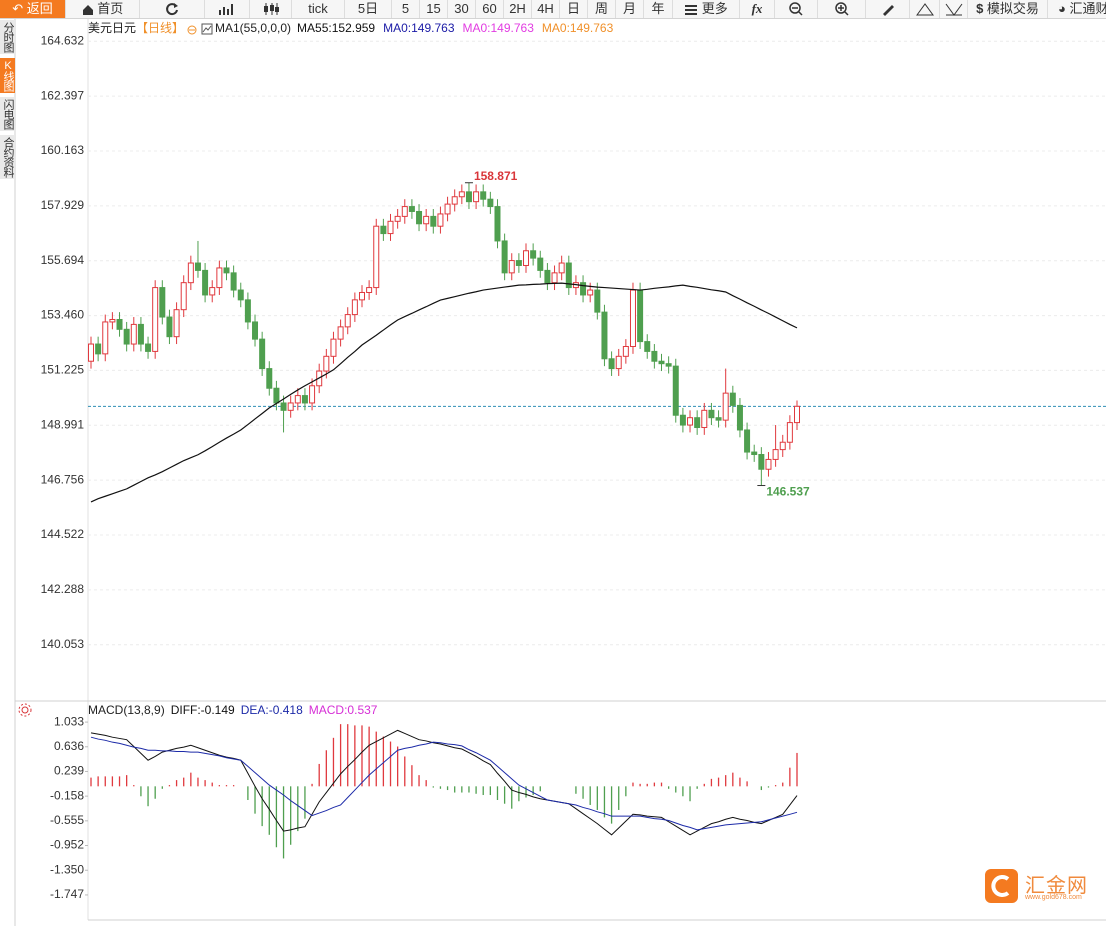 The height and width of the screenshot is (926, 1106). What do you see at coordinates (788, 492) in the screenshot?
I see `low-label: 146.537` at bounding box center [788, 492].